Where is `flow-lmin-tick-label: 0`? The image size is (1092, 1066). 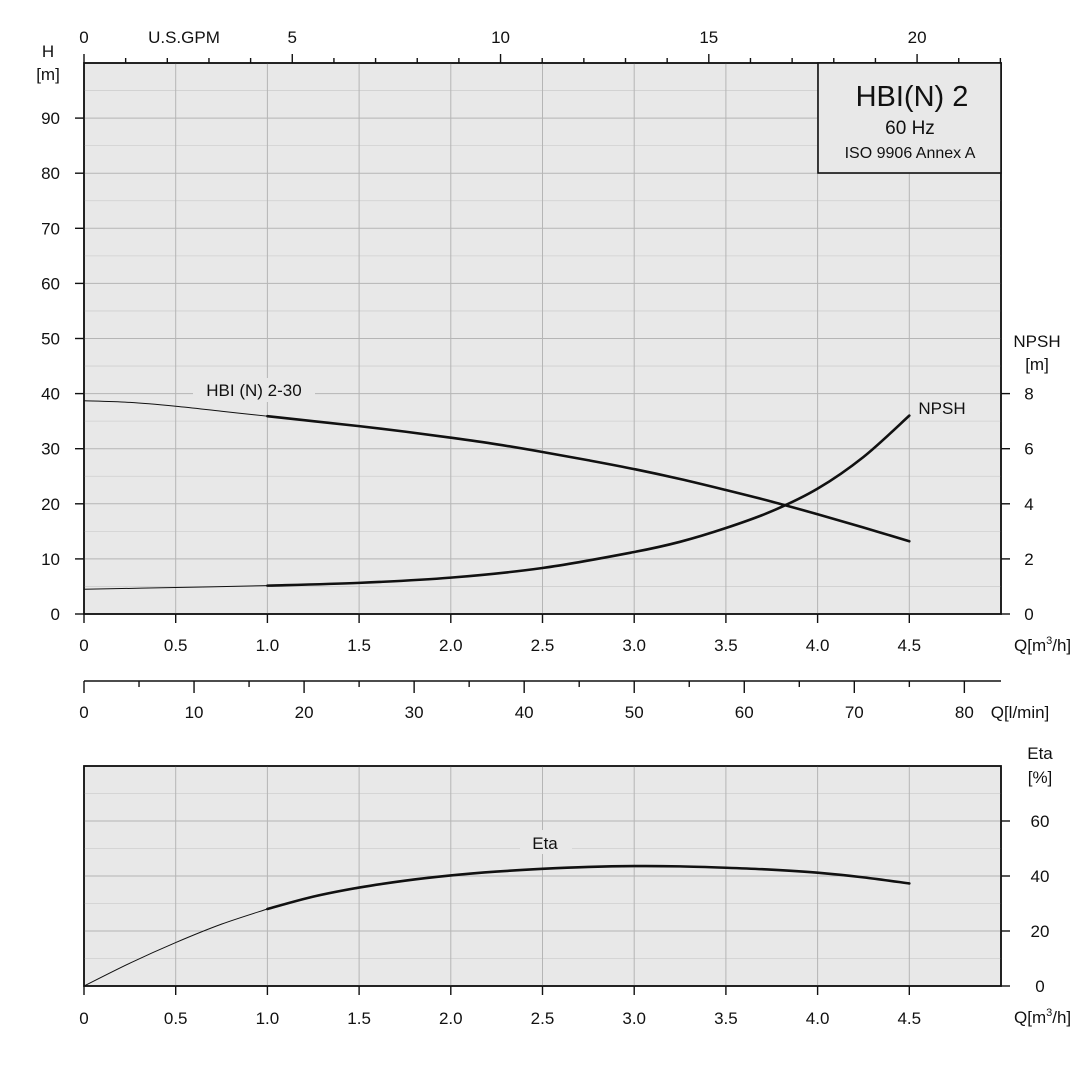 flow-lmin-tick-label: 0 is located at coordinates (83, 712).